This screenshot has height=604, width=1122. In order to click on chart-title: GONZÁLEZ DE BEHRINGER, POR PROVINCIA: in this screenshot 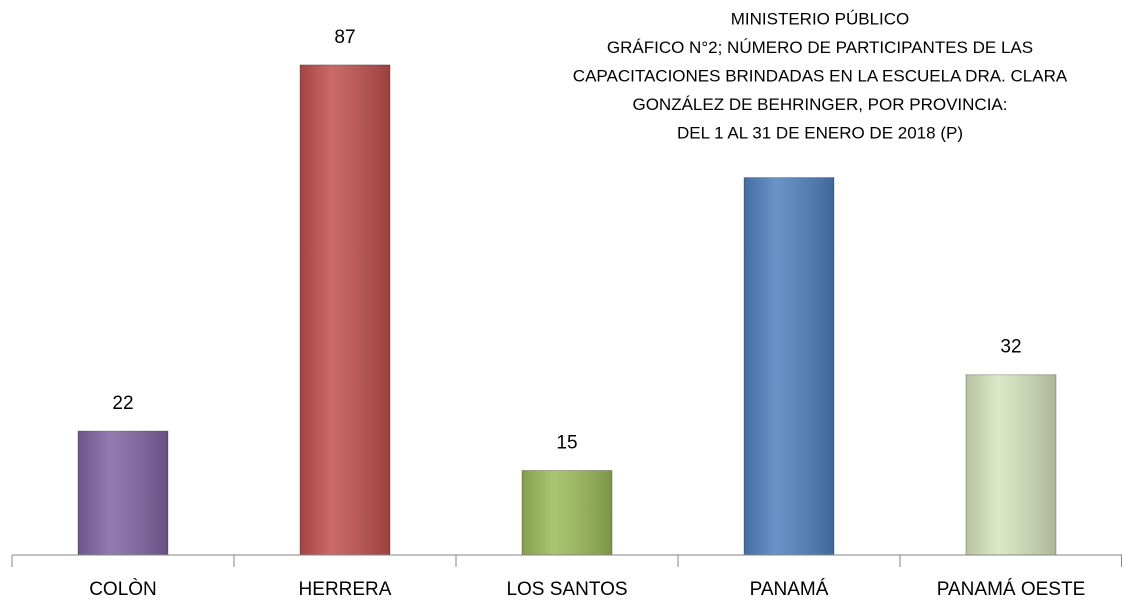, I will do `click(819, 104)`.